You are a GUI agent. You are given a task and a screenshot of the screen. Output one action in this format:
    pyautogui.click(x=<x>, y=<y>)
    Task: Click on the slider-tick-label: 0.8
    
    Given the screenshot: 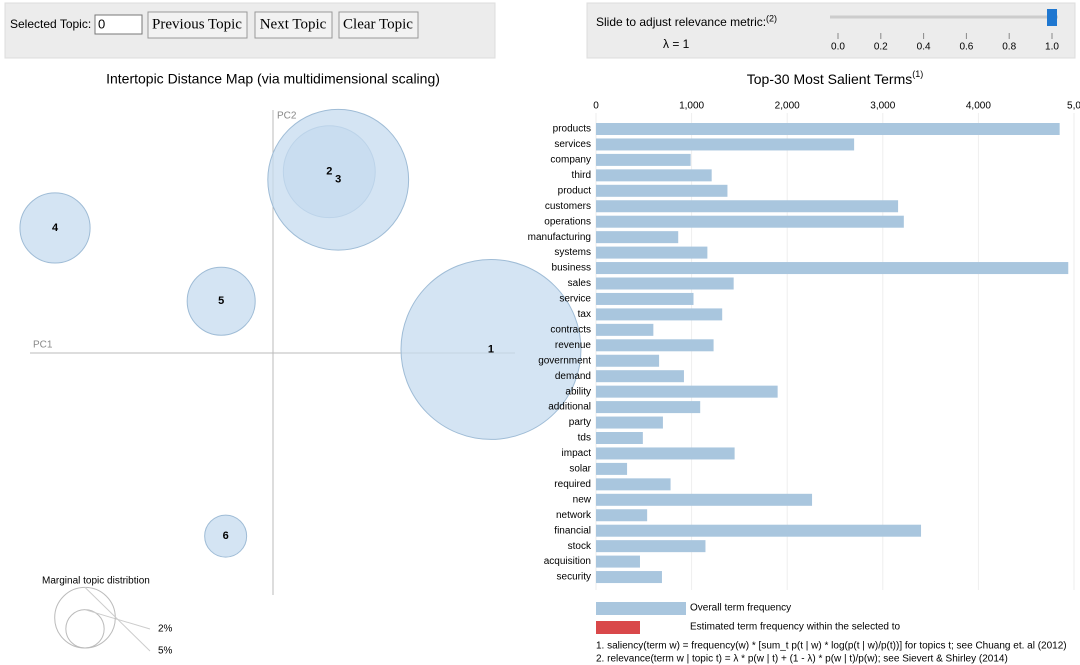 What is the action you would take?
    pyautogui.click(x=1009, y=47)
    